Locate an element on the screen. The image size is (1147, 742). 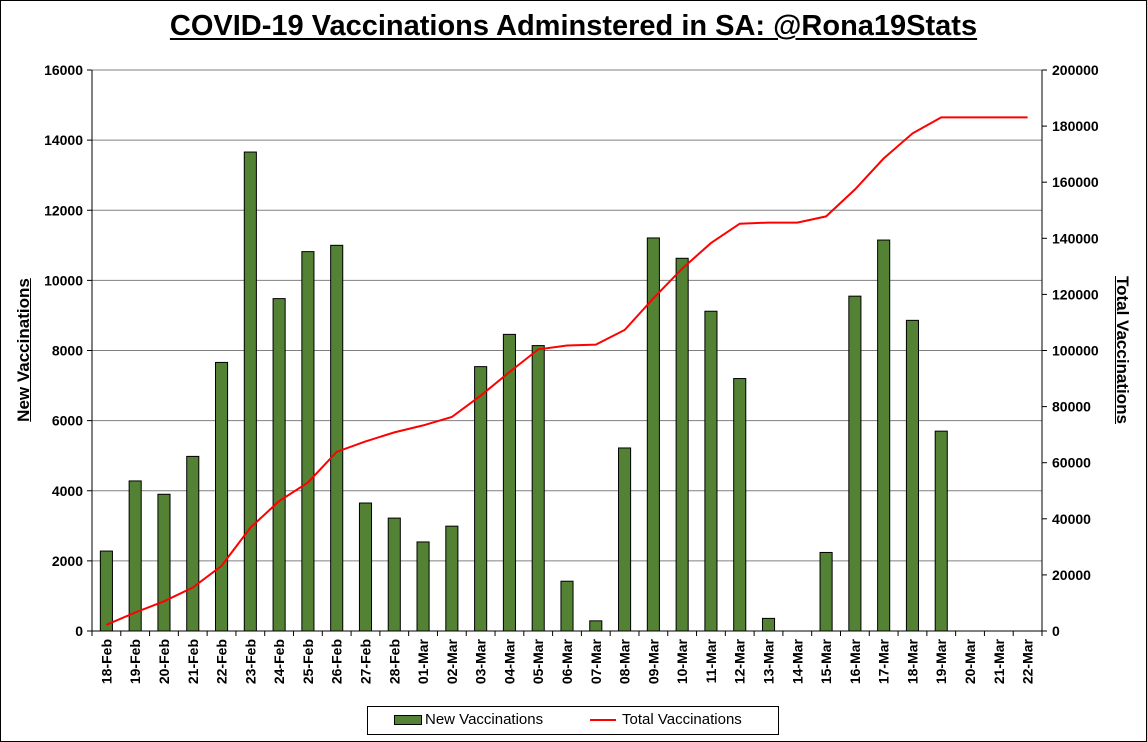
x-axis-tick-label: 08-Mar is located at coordinates (625, 661).